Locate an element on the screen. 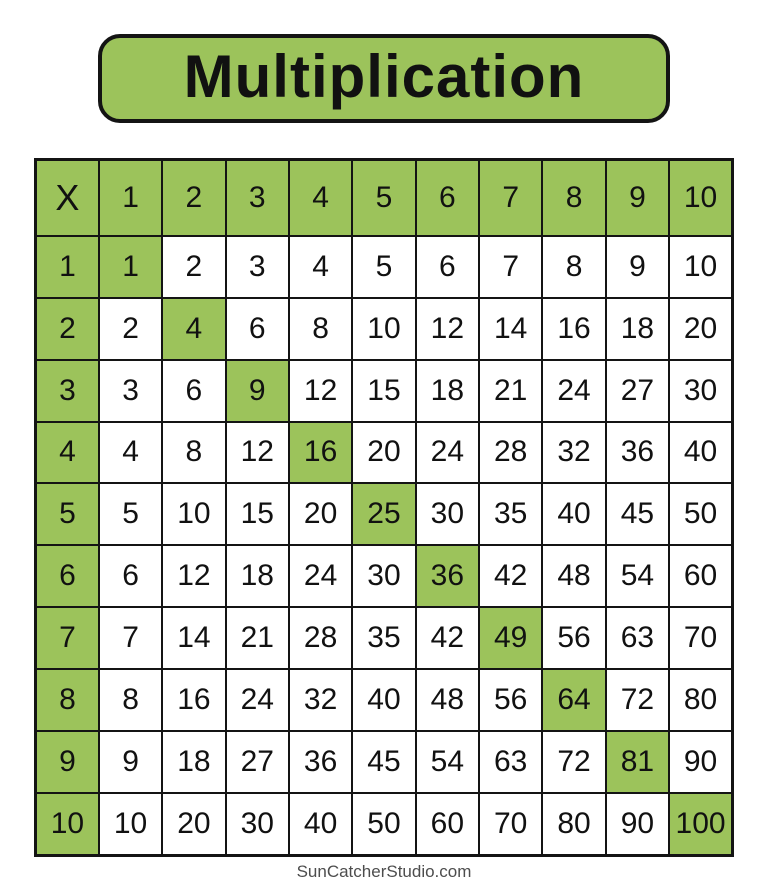  row-header-10: 10 is located at coordinates (67, 824).